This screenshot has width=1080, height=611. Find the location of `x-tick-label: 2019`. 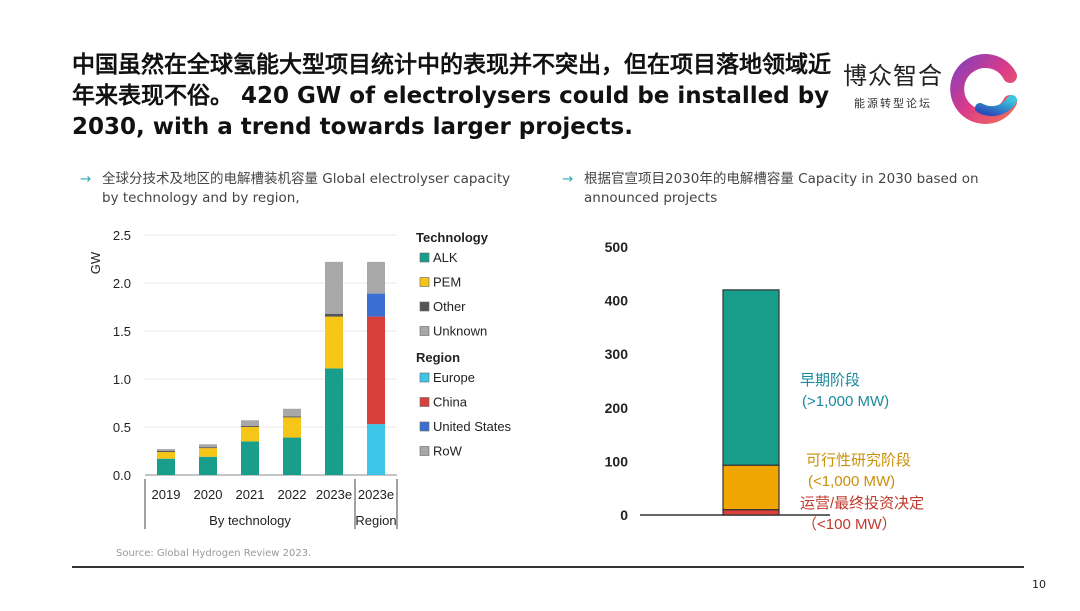

x-tick-label: 2019 is located at coordinates (166, 494).